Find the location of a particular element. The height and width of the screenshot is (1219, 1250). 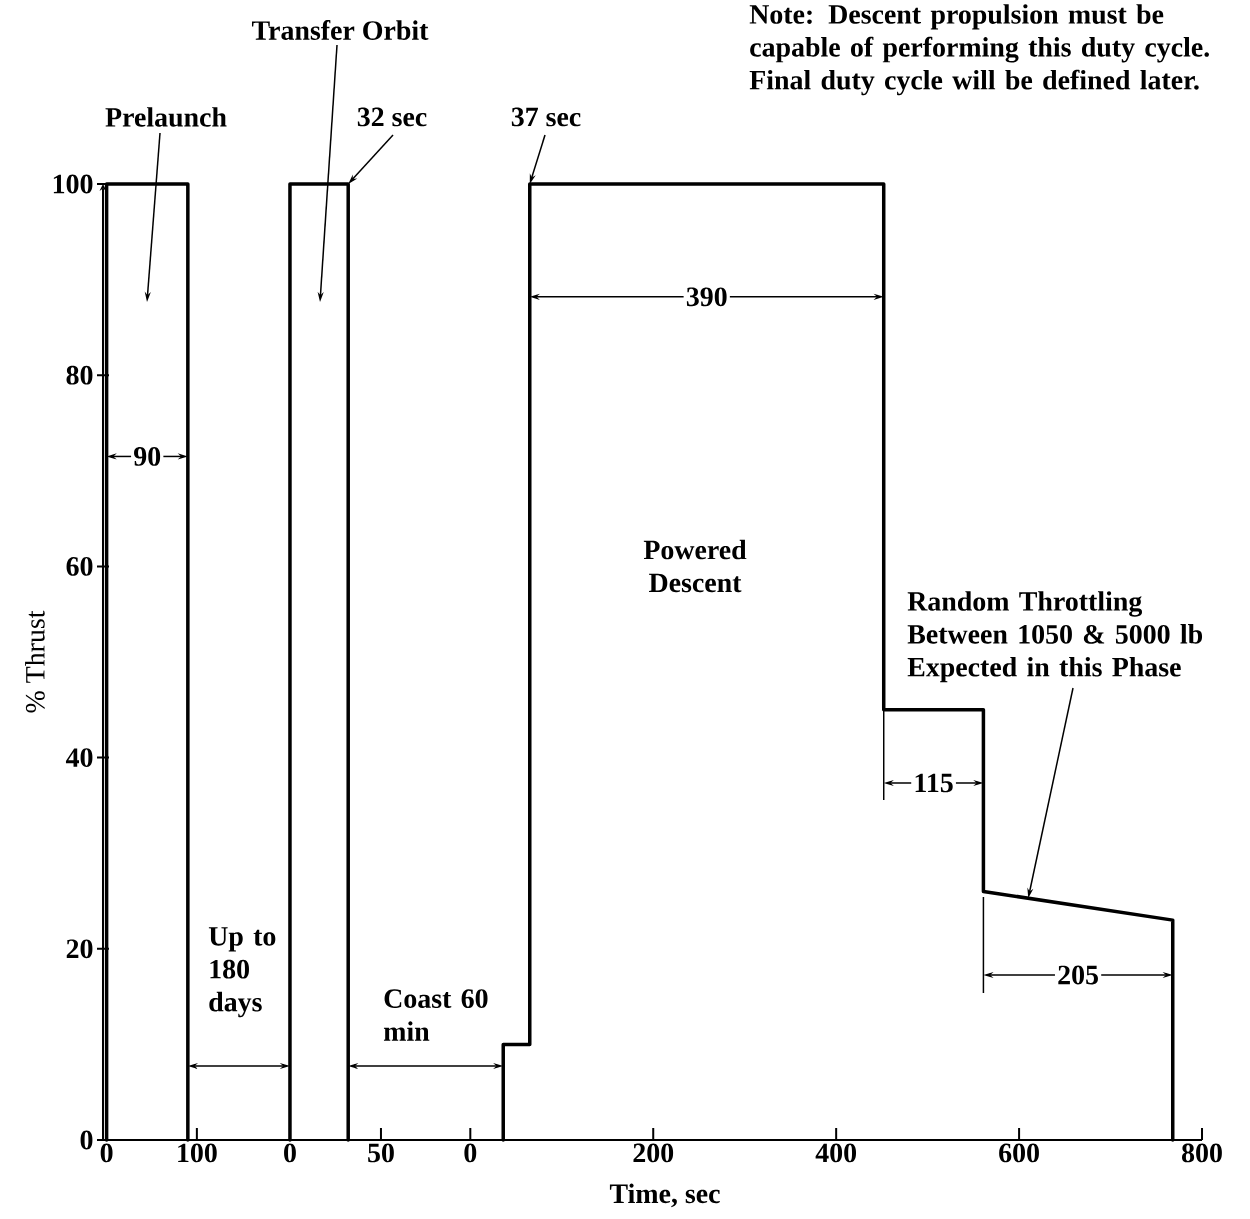

annotation: 390 is located at coordinates (706, 297).